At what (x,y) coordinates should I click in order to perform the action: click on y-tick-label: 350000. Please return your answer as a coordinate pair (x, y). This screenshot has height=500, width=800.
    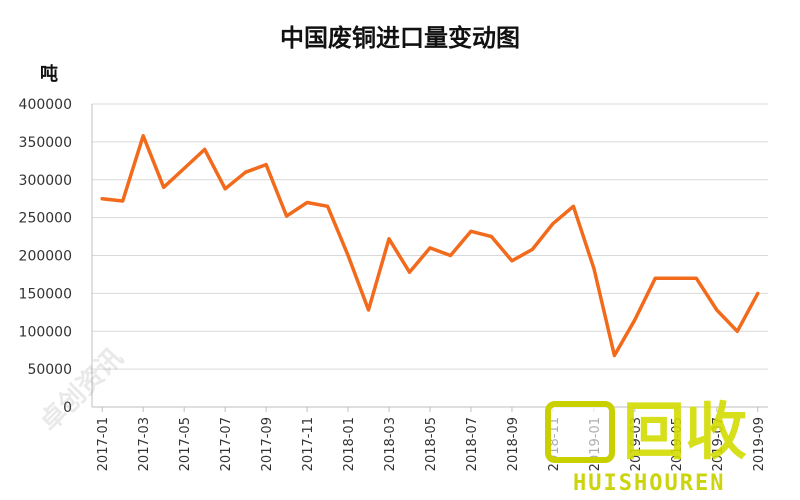
    Looking at the image, I should click on (45, 143).